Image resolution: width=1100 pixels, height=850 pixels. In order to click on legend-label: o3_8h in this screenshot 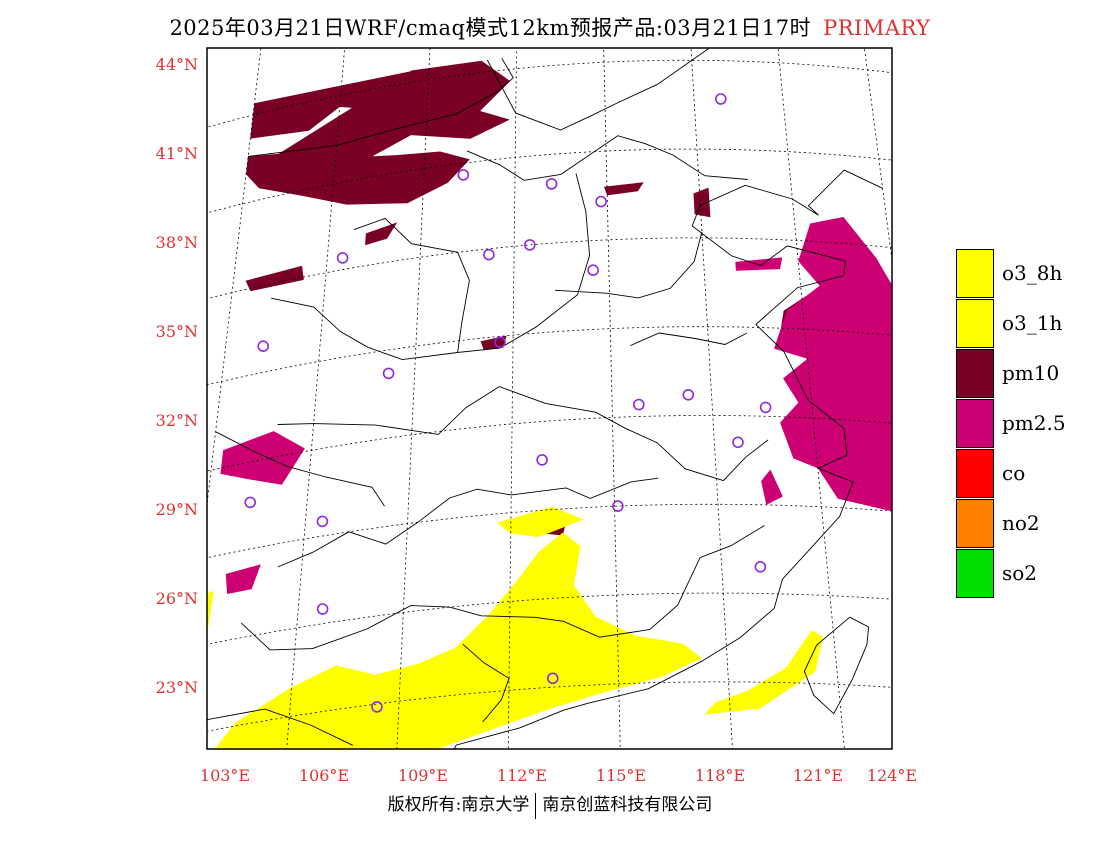, I will do `click(1032, 273)`.